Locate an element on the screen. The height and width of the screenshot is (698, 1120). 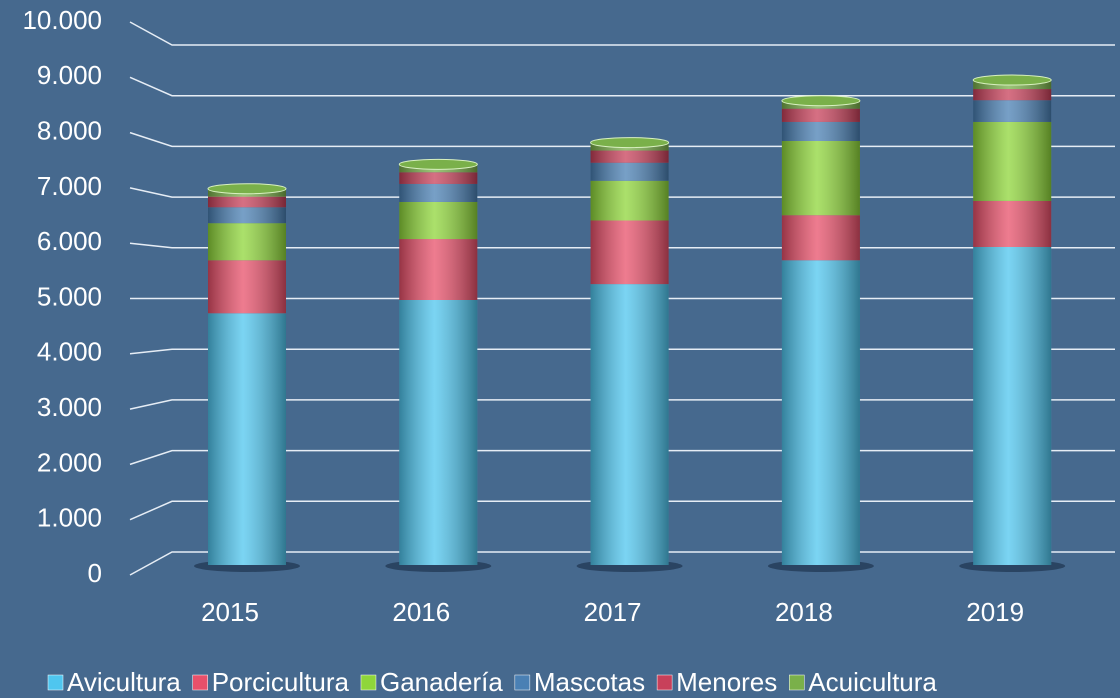
y-tick-label: 8.000 is located at coordinates (69, 130).